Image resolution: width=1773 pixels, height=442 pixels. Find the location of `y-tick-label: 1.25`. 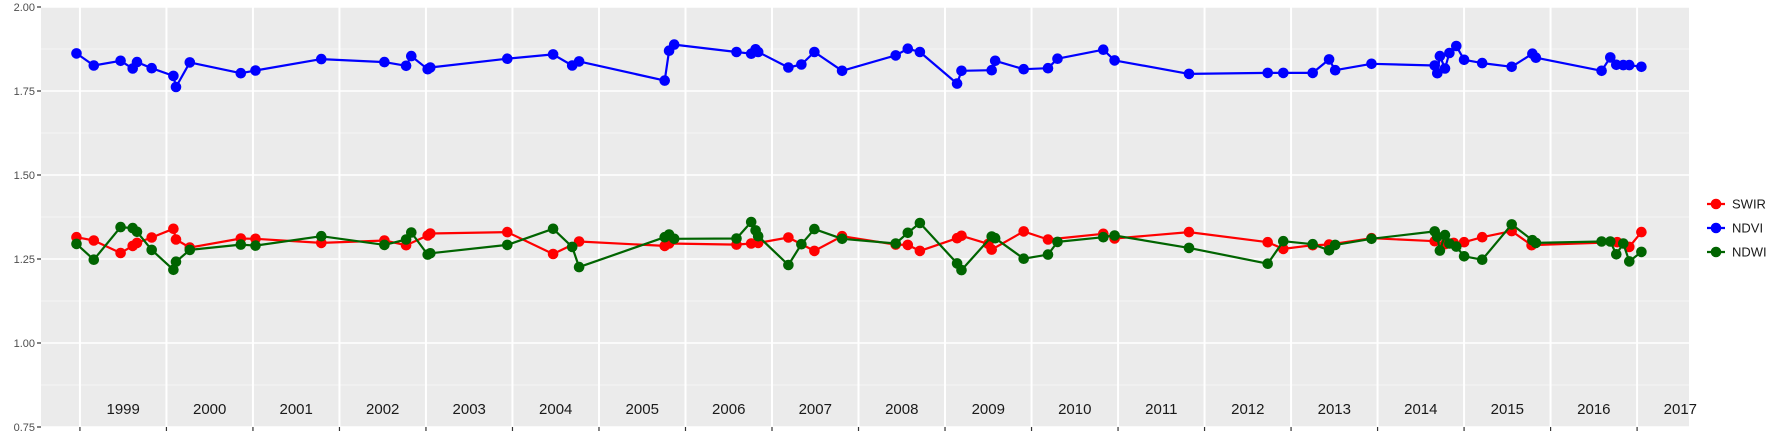

y-tick-label: 1.25 is located at coordinates (24, 260).